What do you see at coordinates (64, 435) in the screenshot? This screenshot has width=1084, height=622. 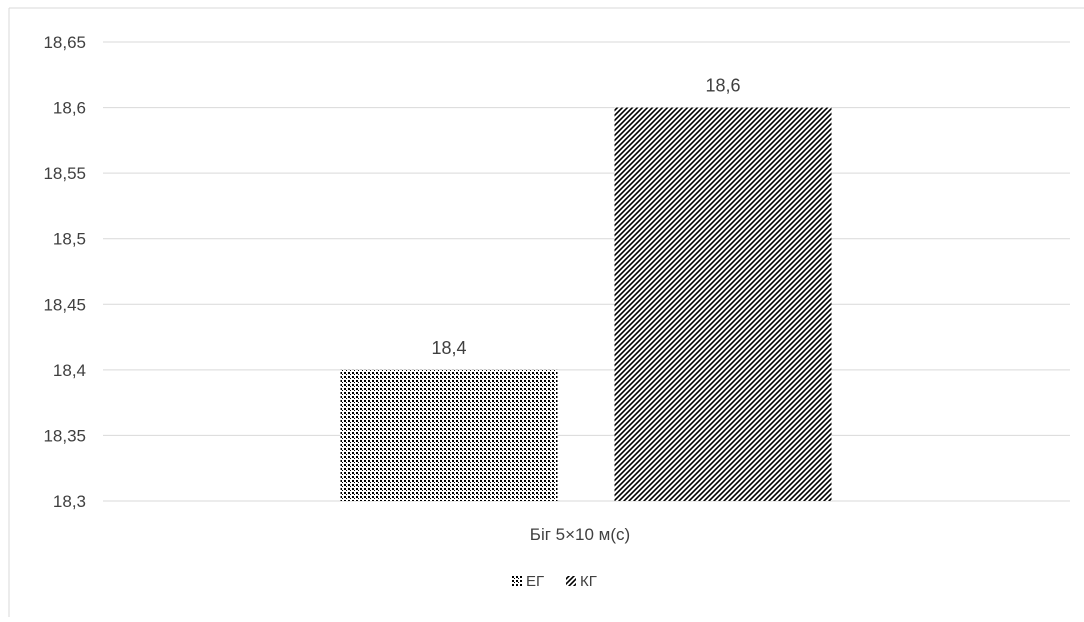 I see `y-tick-label: 18,35` at bounding box center [64, 435].